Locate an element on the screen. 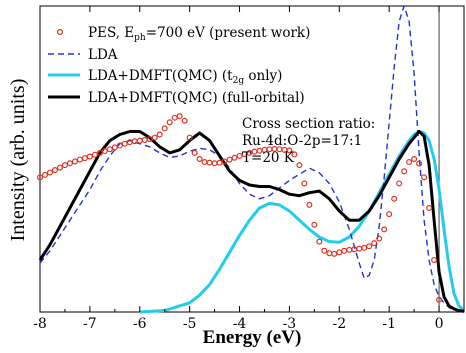  x-tick-label: -5 is located at coordinates (190, 324).